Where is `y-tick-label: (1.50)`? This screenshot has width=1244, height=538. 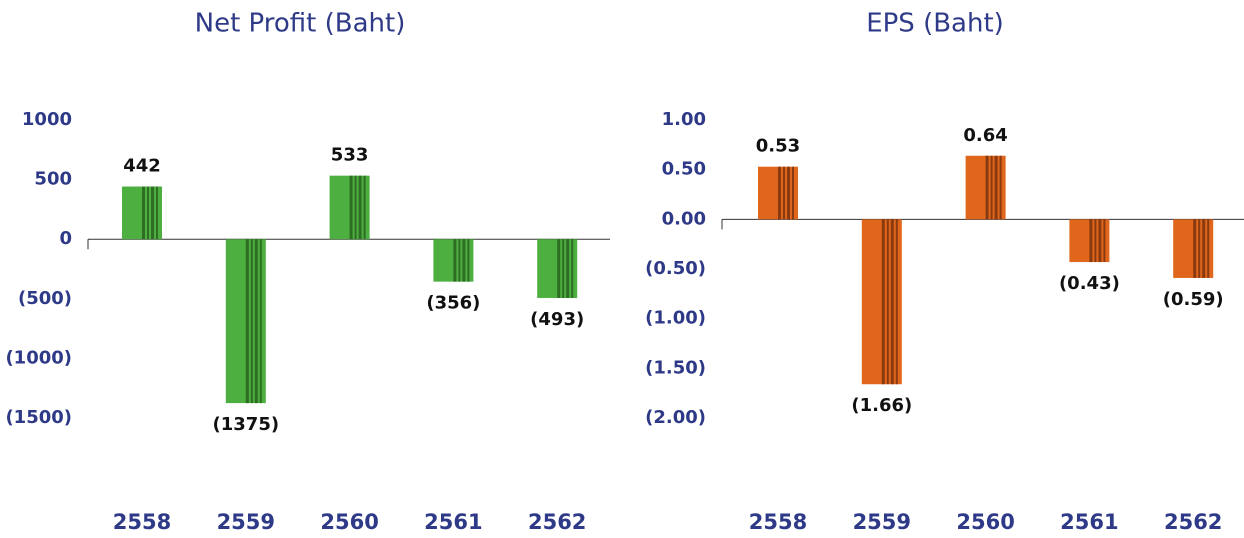 y-tick-label: (1.50) is located at coordinates (675, 367).